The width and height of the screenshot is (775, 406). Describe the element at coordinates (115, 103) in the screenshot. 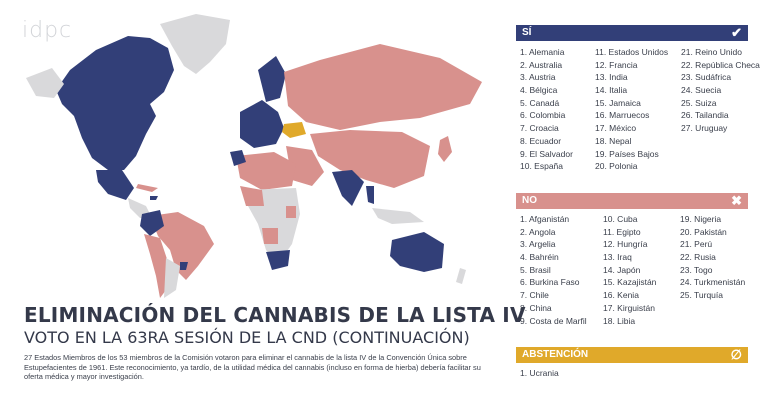

I see `map-north-america` at that location.